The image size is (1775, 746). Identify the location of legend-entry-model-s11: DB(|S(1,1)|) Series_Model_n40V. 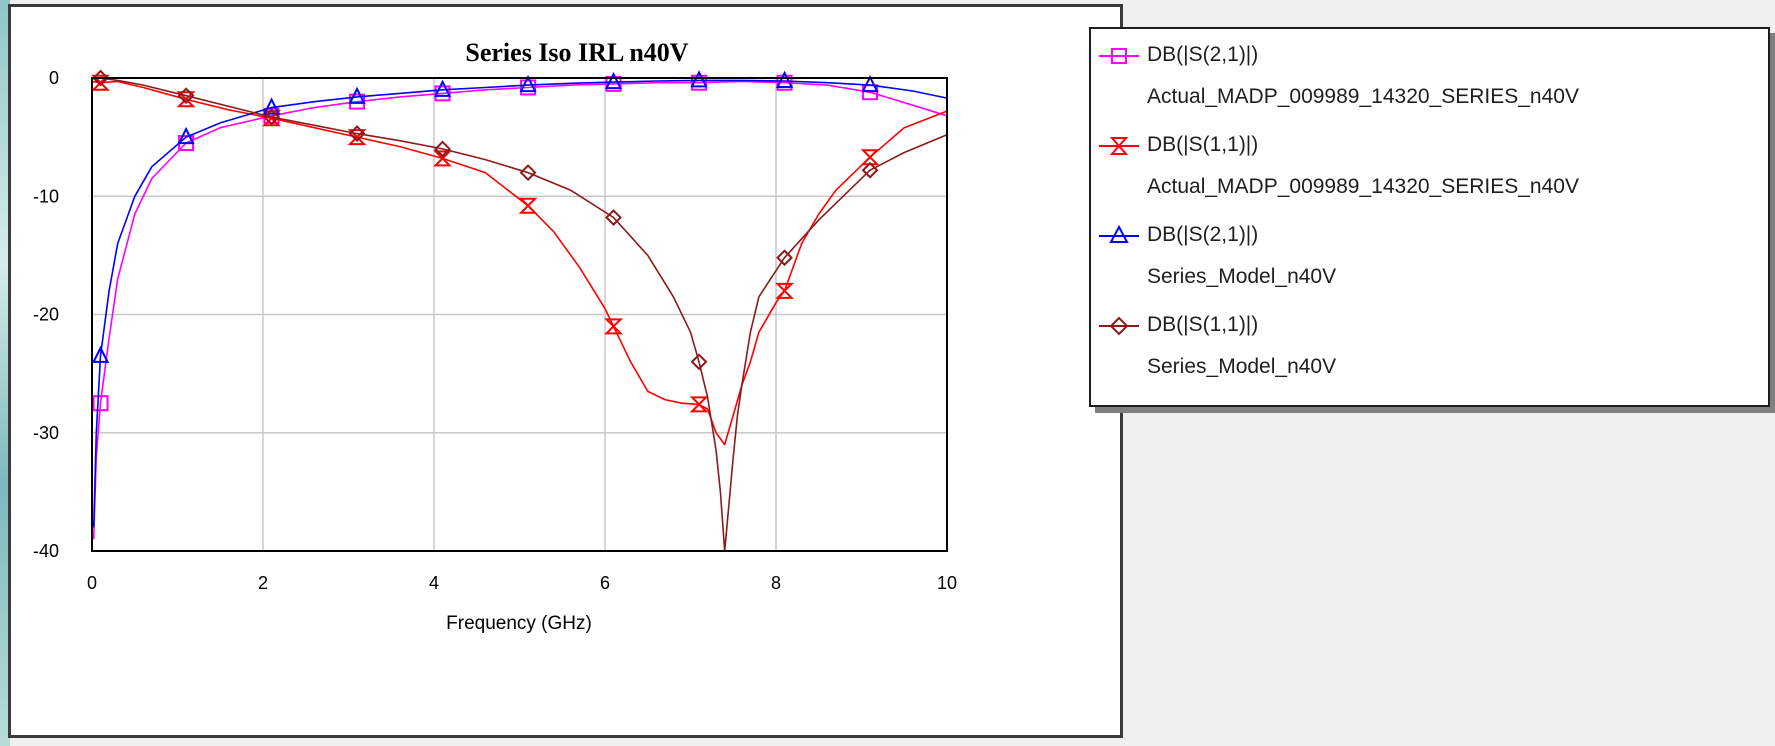
(1429, 349).